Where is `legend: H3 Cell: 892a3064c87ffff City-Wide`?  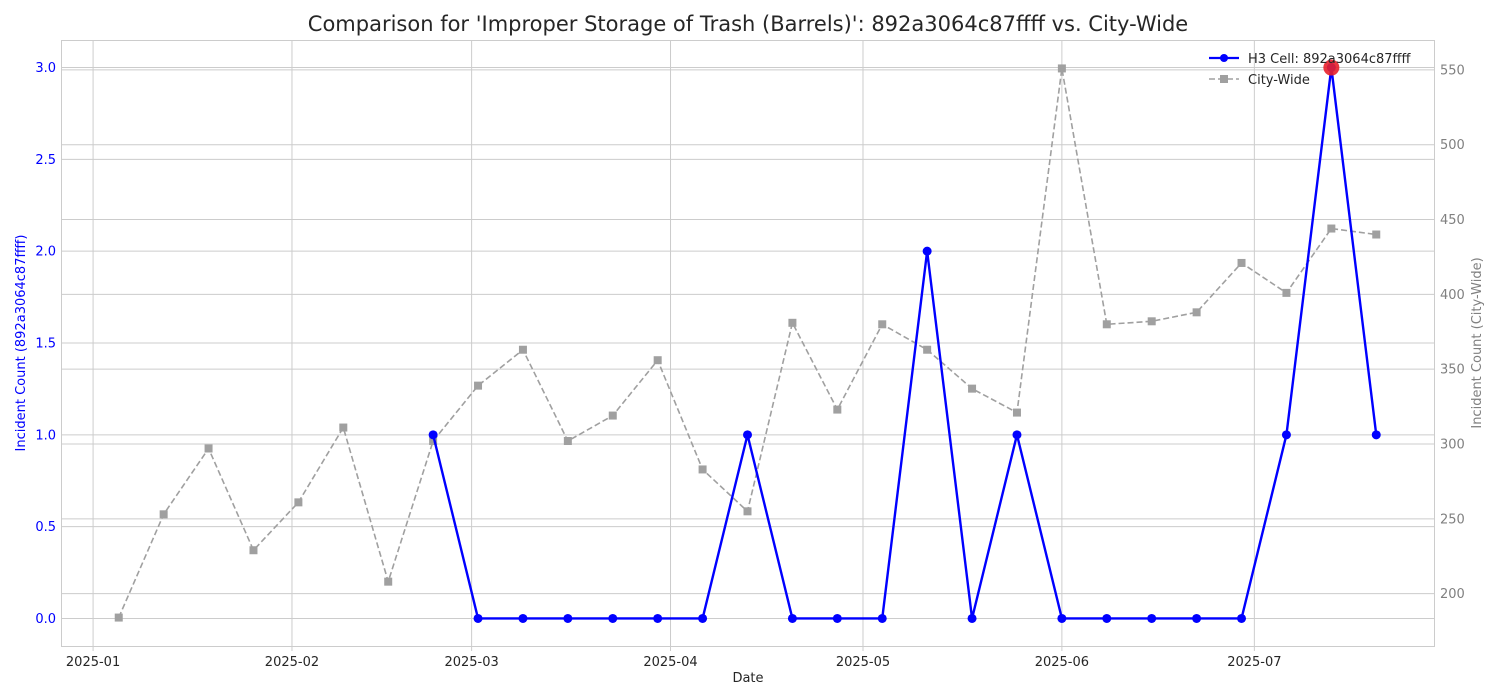 legend: H3 Cell: 892a3064c87ffff City-Wide is located at coordinates (1310, 70).